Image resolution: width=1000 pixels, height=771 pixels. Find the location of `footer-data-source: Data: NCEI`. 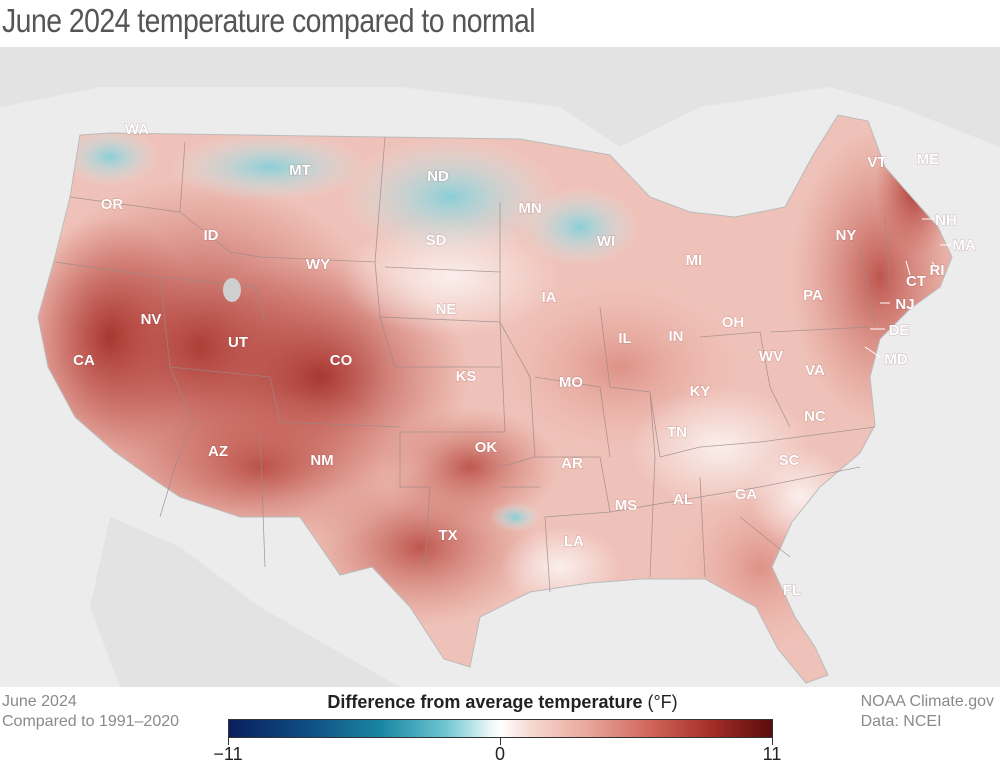

footer-data-source: Data: NCEI is located at coordinates (901, 721).